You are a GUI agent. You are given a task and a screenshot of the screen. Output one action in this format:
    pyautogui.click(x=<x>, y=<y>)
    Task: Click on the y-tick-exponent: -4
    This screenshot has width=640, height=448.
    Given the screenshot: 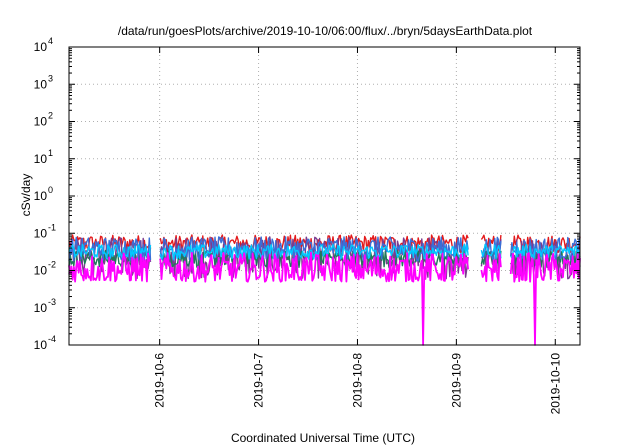 What is the action you would take?
    pyautogui.click(x=52, y=339)
    